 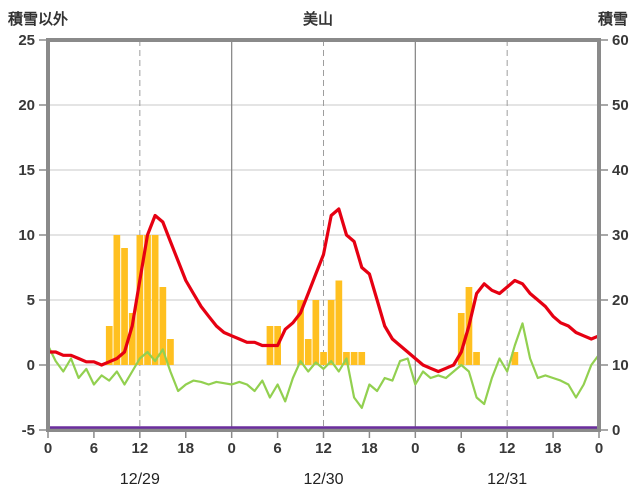 I want to click on y-left-tick-label: -5, so click(x=28, y=430).